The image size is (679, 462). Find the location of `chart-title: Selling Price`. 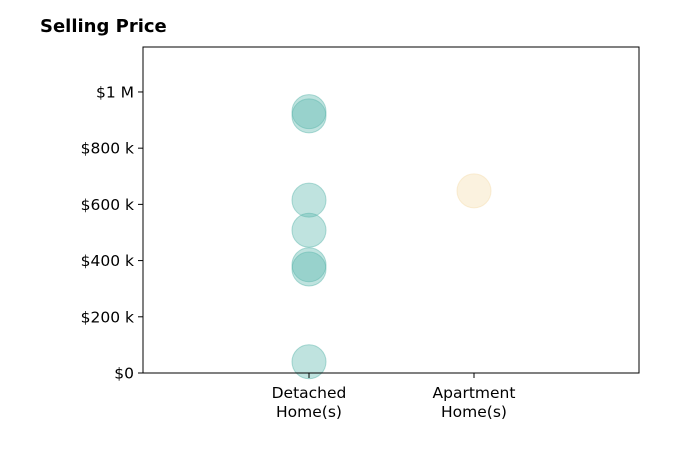

chart-title: Selling Price is located at coordinates (103, 26).